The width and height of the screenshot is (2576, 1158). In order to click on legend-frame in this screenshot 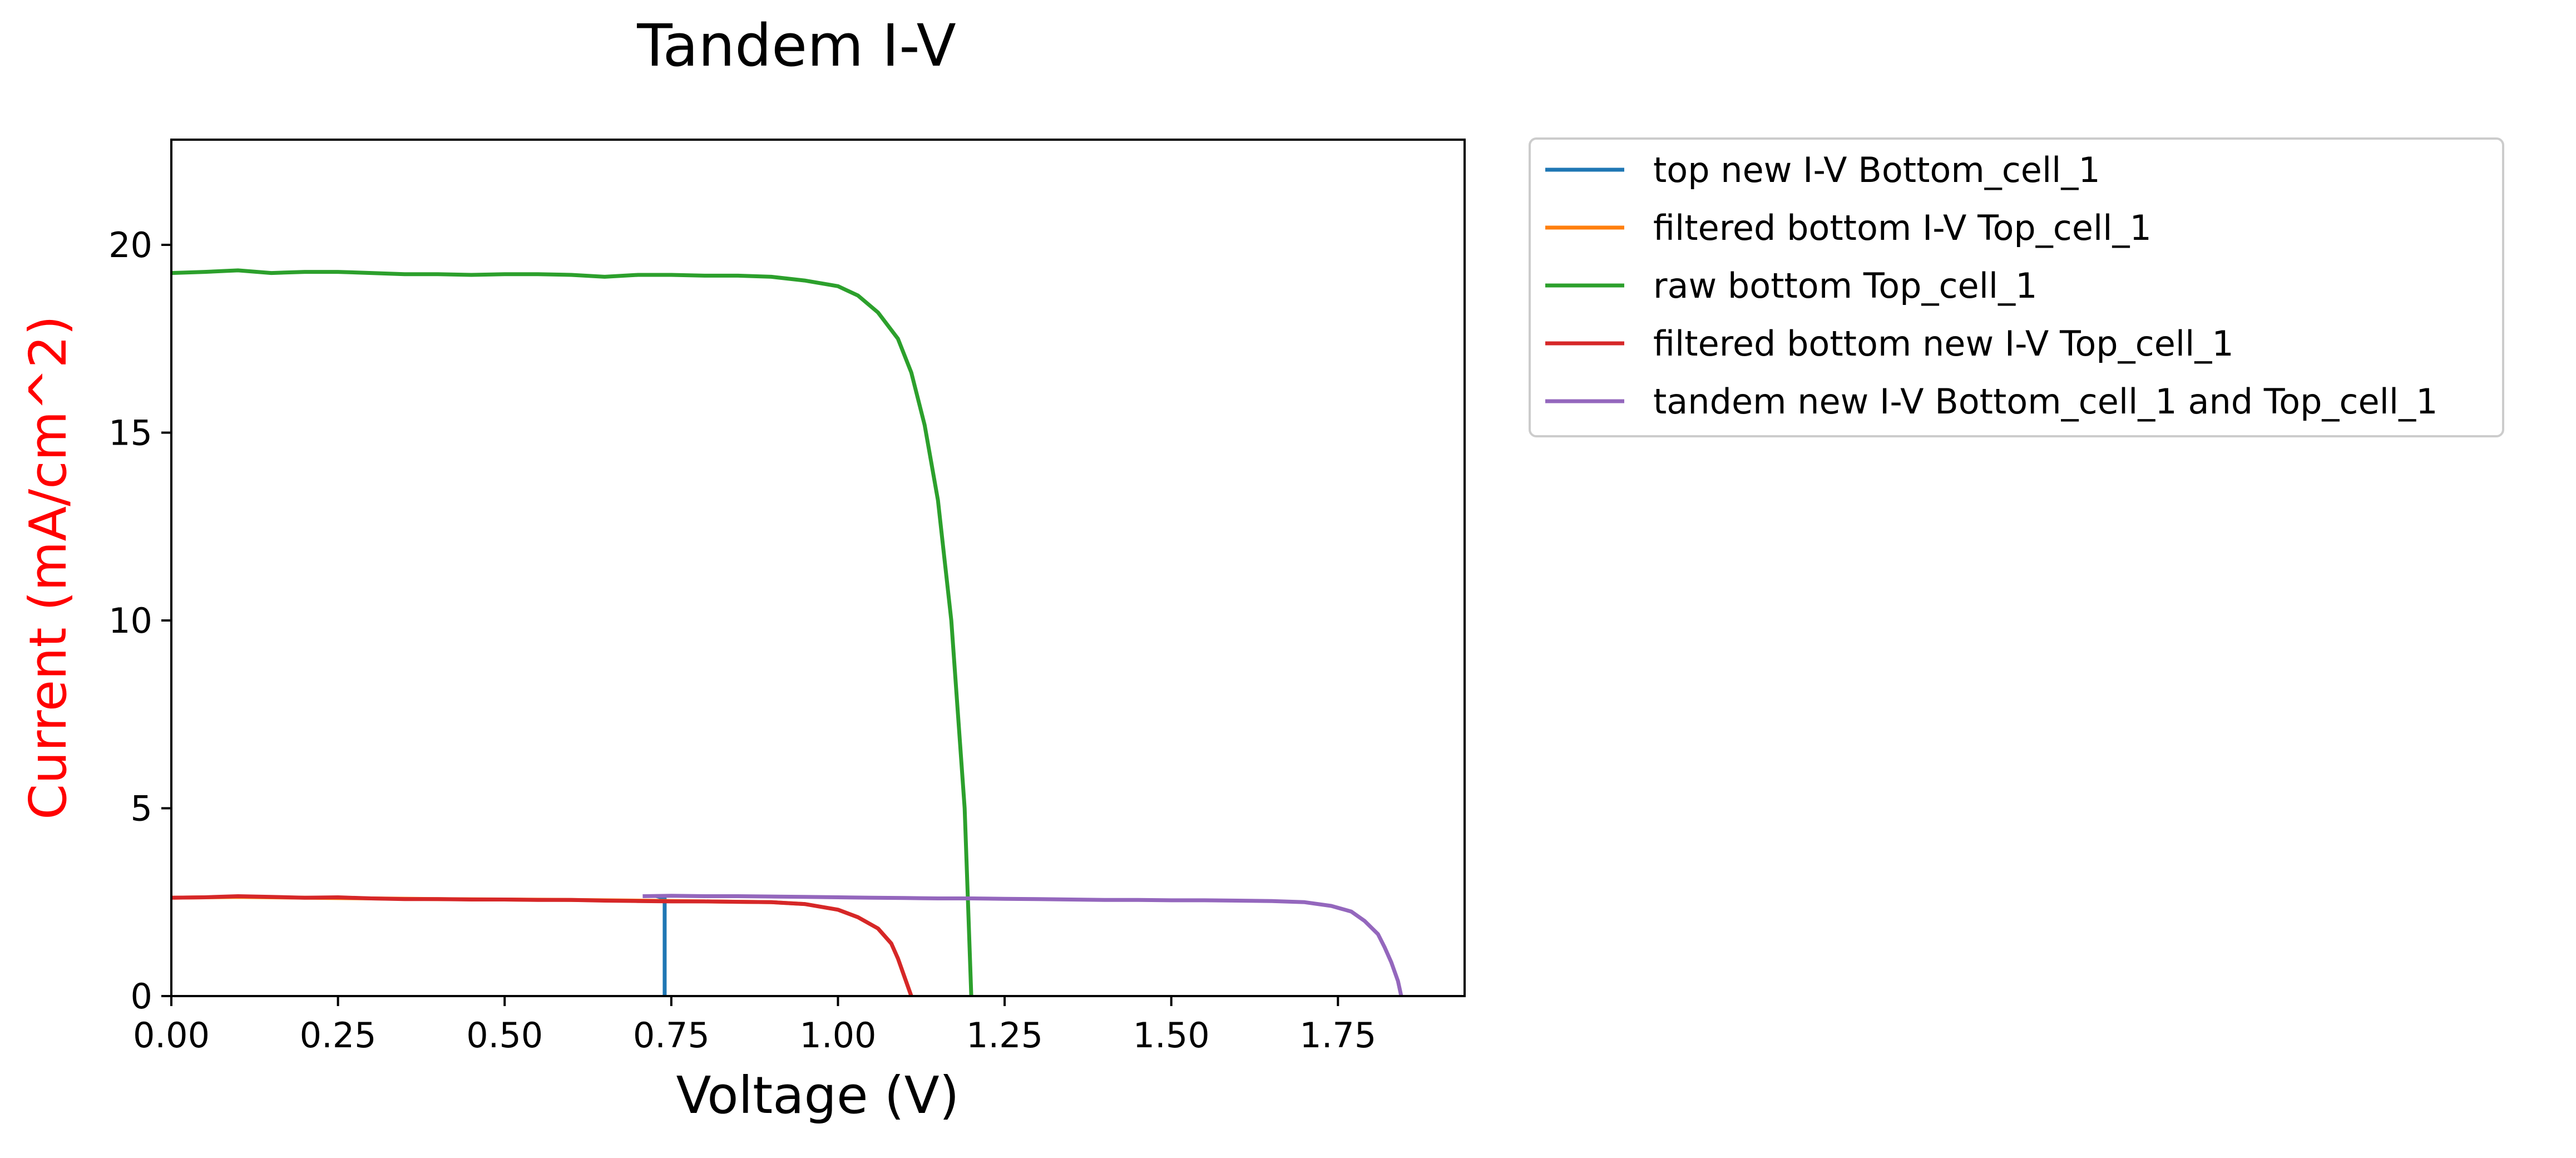, I will do `click(2016, 287)`.